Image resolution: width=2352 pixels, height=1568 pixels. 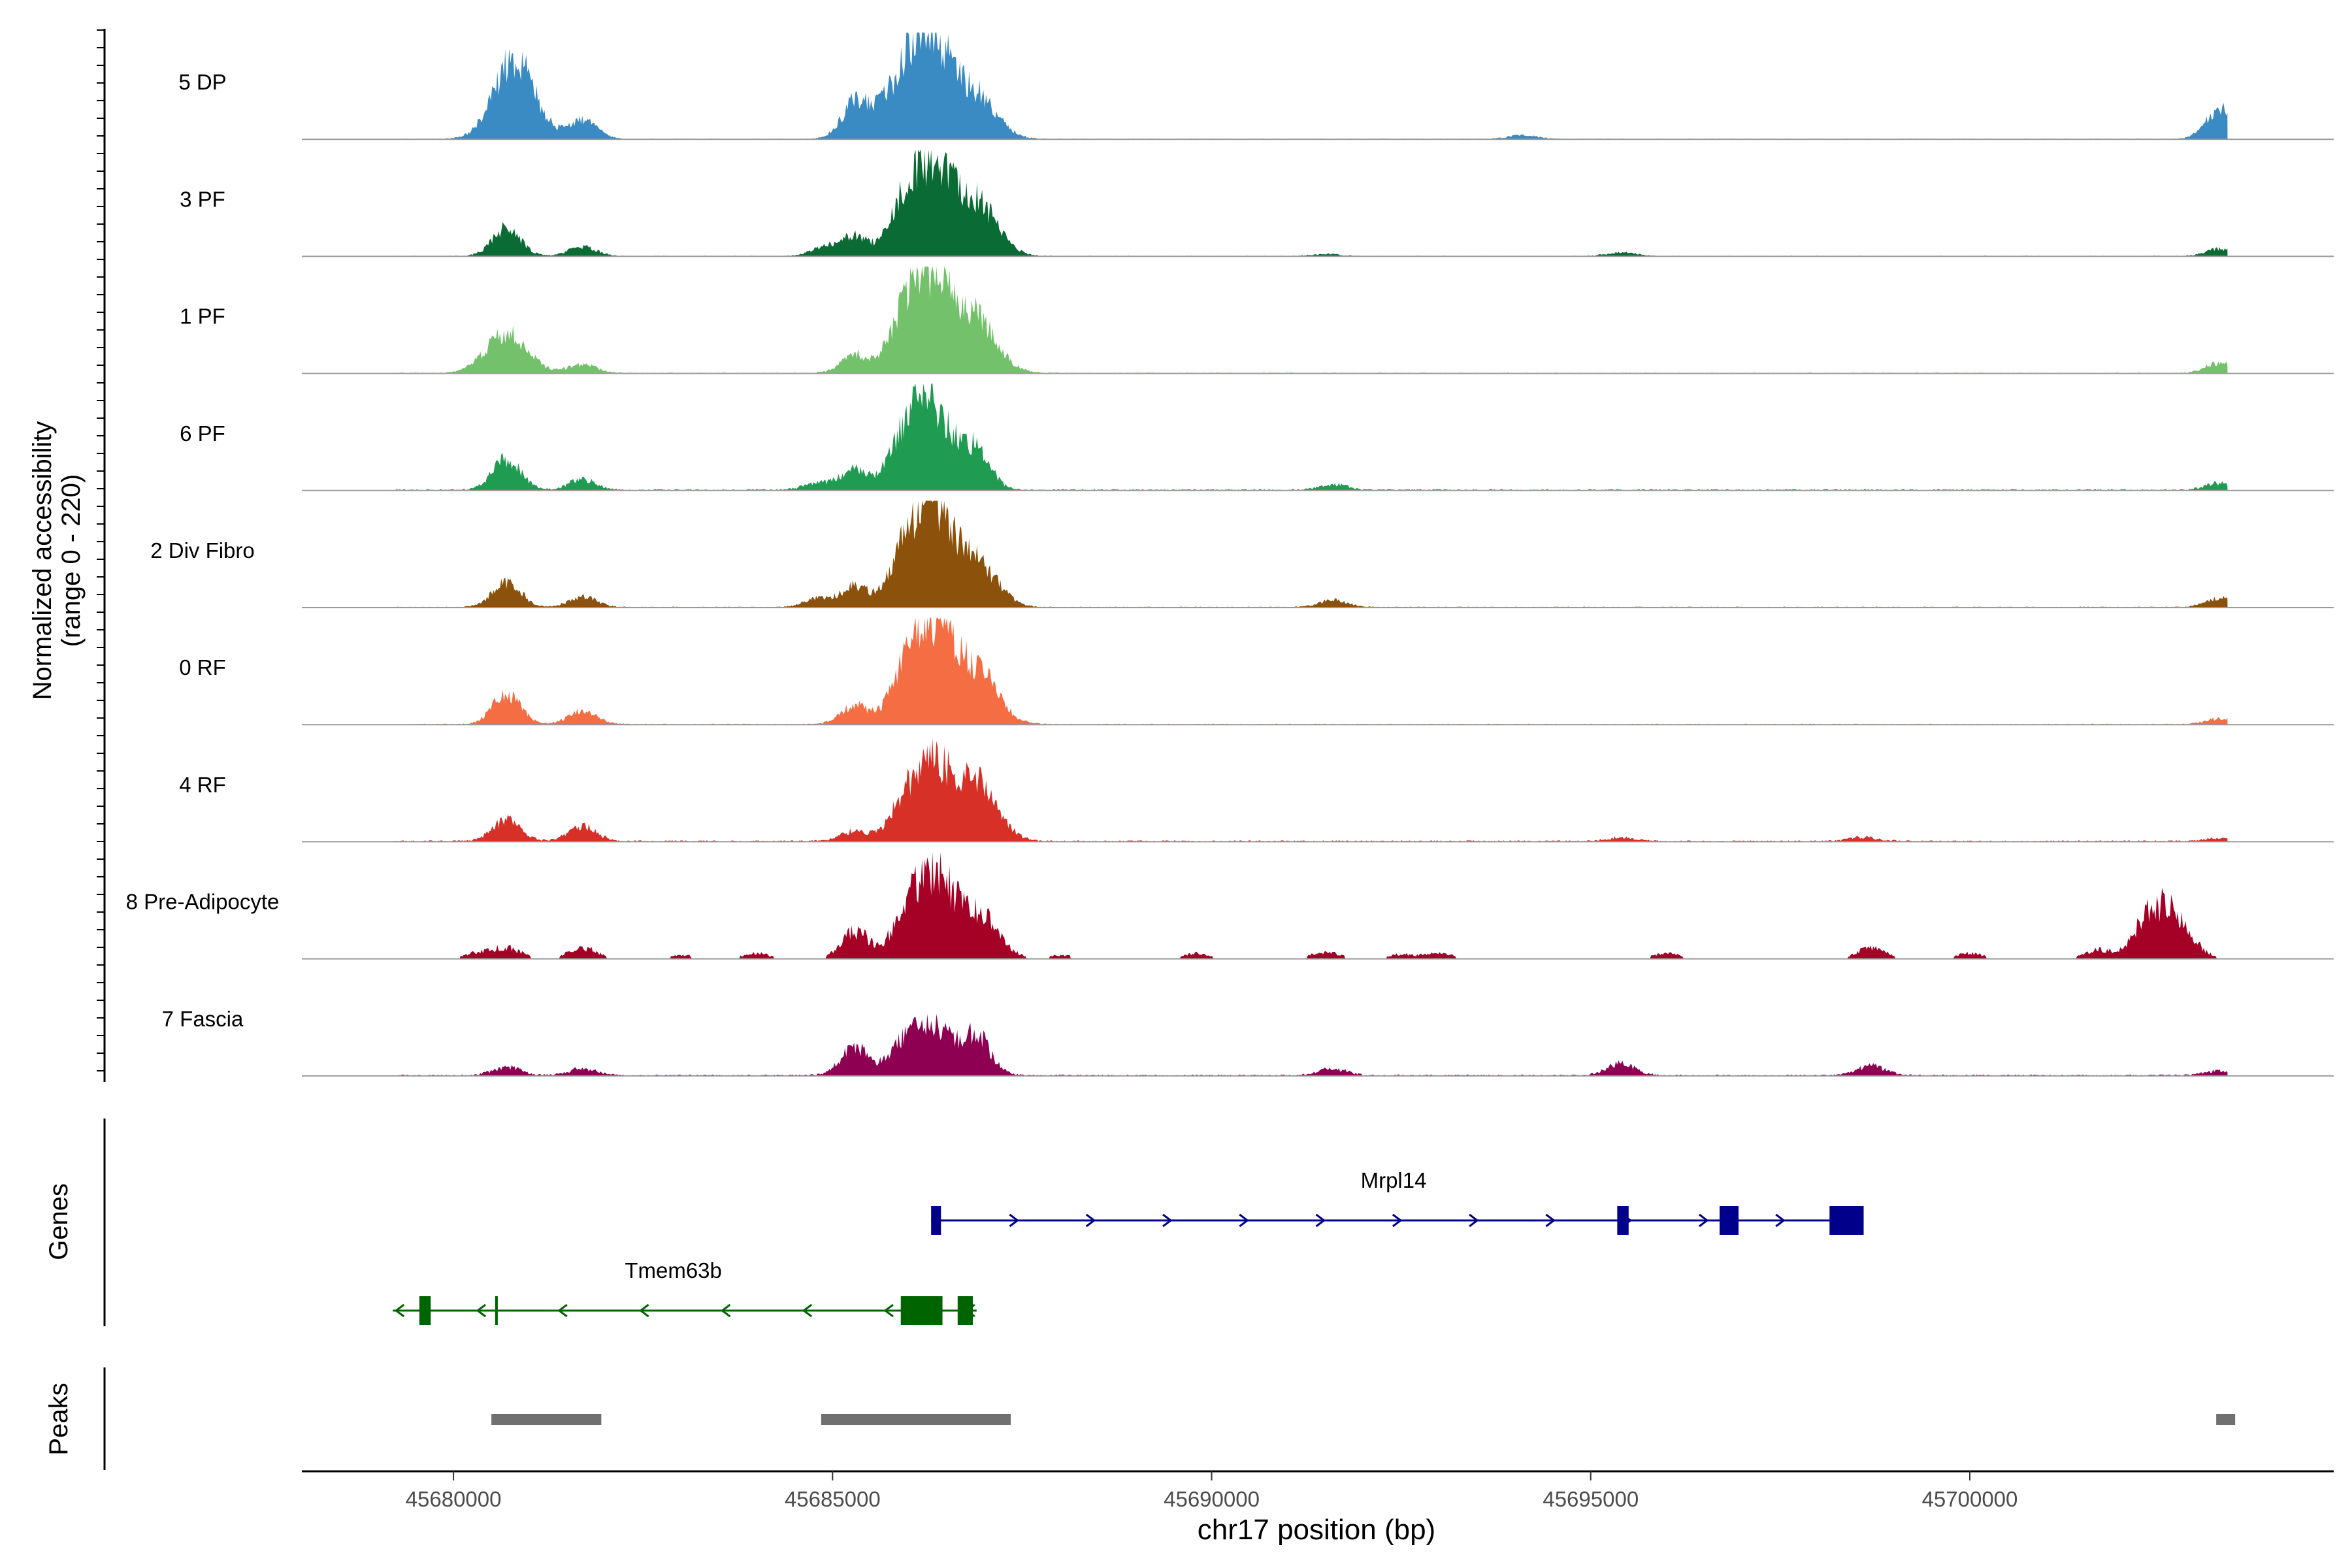 I want to click on x-tick-label: 45695000, so click(x=1591, y=1499).